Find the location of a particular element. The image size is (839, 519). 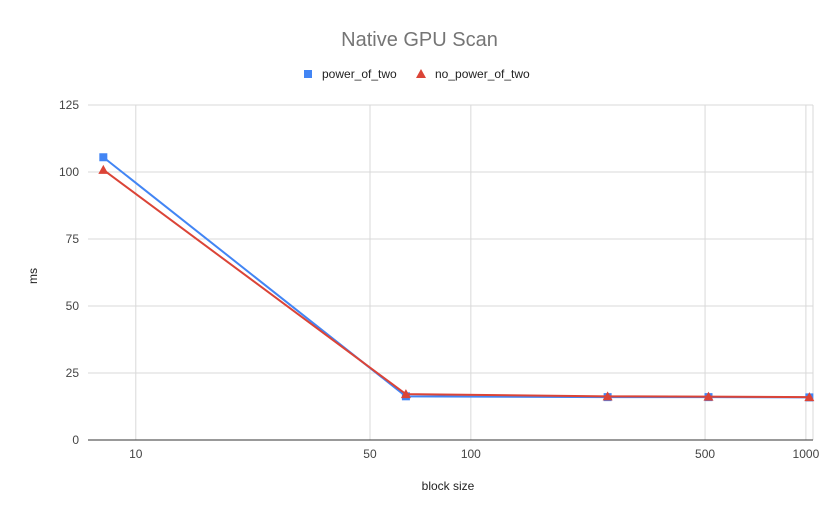

legend-item: power_of_two is located at coordinates (350, 74).